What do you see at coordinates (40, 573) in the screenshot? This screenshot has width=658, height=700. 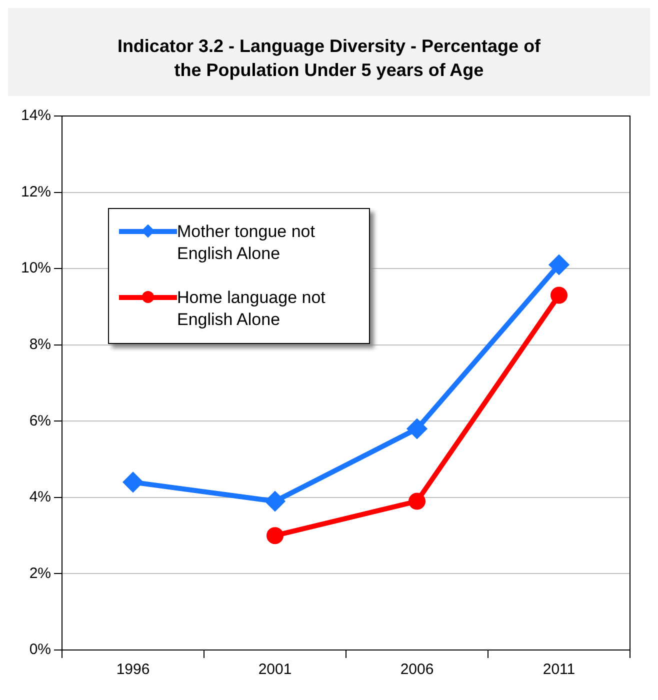 I see `y-tick-label: 2%` at bounding box center [40, 573].